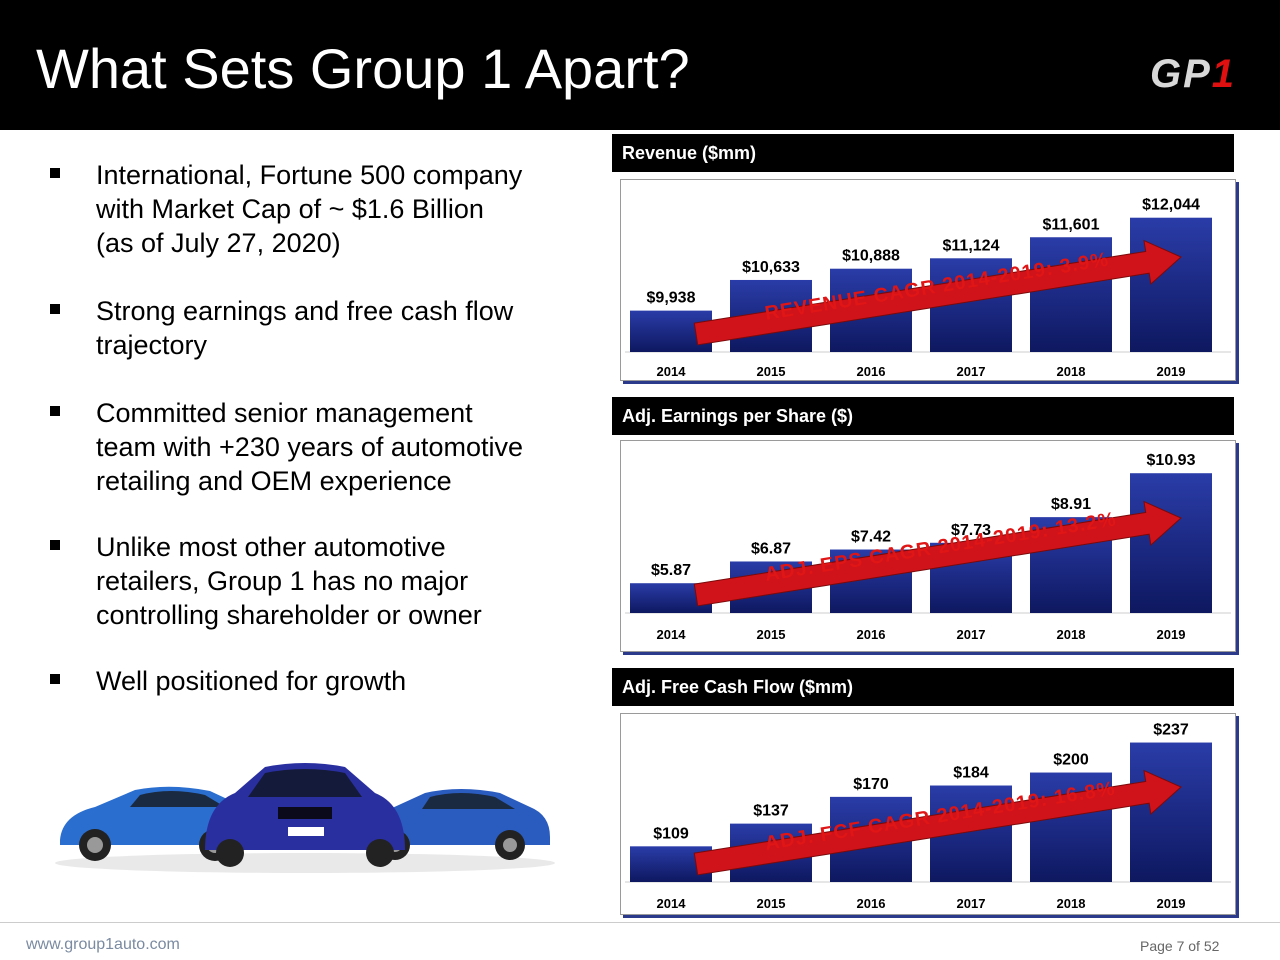 This screenshot has height=960, width=1280. I want to click on data-label-2018: $8.91, so click(1071, 504).